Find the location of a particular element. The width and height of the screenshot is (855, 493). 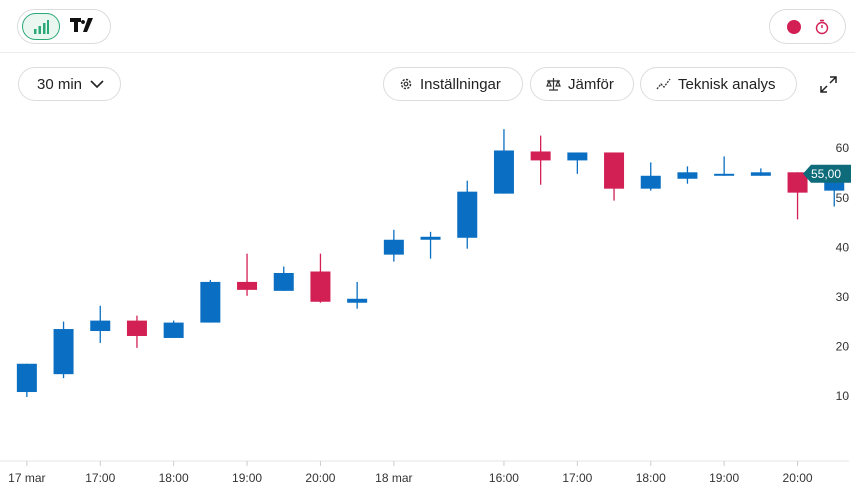

y-tick-label: 40 is located at coordinates (843, 247).